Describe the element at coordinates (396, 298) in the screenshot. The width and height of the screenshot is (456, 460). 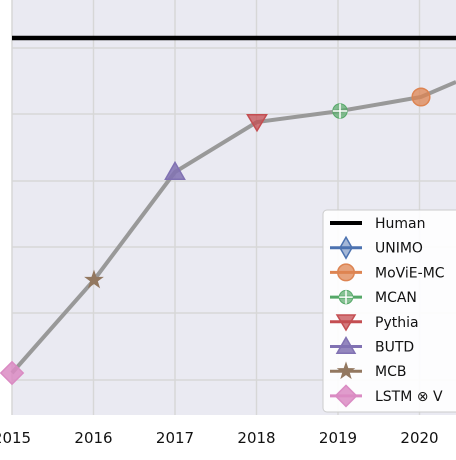
I see `legend-label: MCAN` at that location.